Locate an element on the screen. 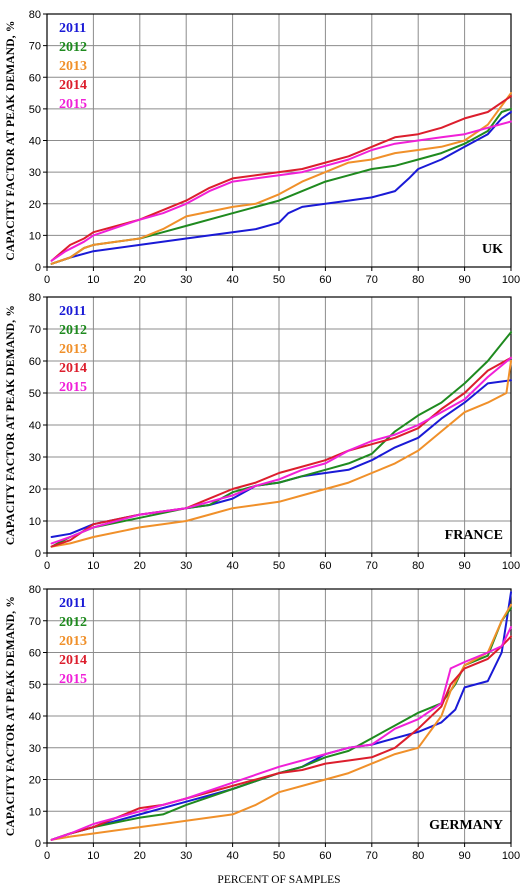  country-label: UK is located at coordinates (492, 249).